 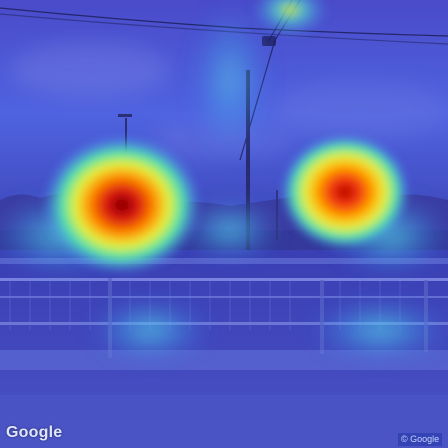 What do you see at coordinates (224, 261) in the screenshot?
I see `curb-line` at bounding box center [224, 261].